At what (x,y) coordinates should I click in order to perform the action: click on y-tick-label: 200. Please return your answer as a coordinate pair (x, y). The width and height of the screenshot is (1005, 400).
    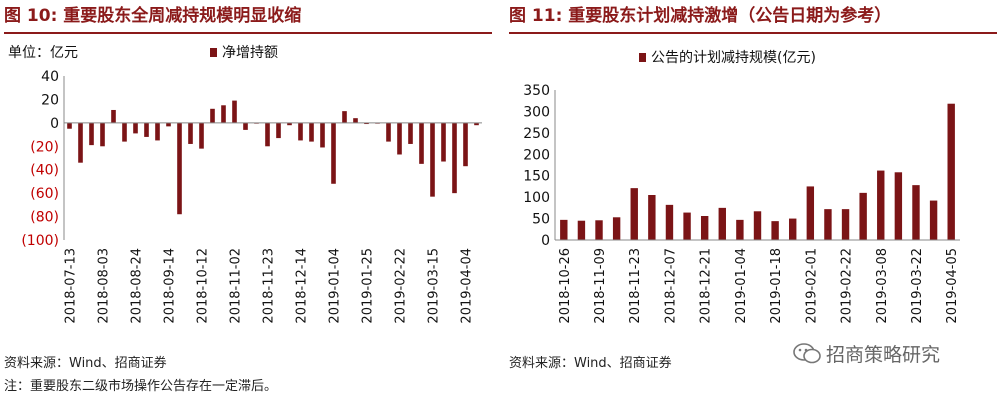
    Looking at the image, I should click on (536, 155).